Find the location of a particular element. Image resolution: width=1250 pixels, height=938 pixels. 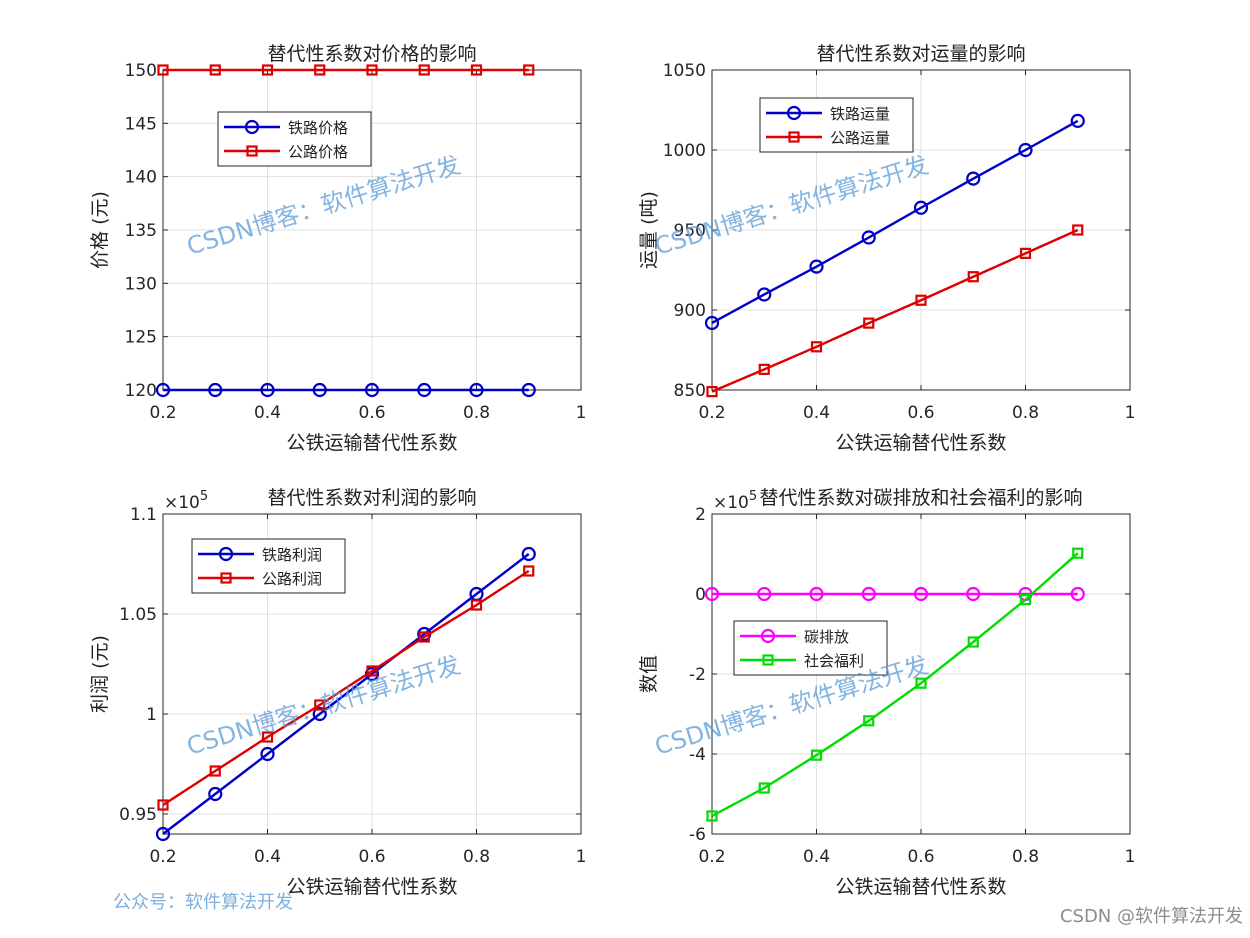

y-tick-label: 150 is located at coordinates (141, 71).